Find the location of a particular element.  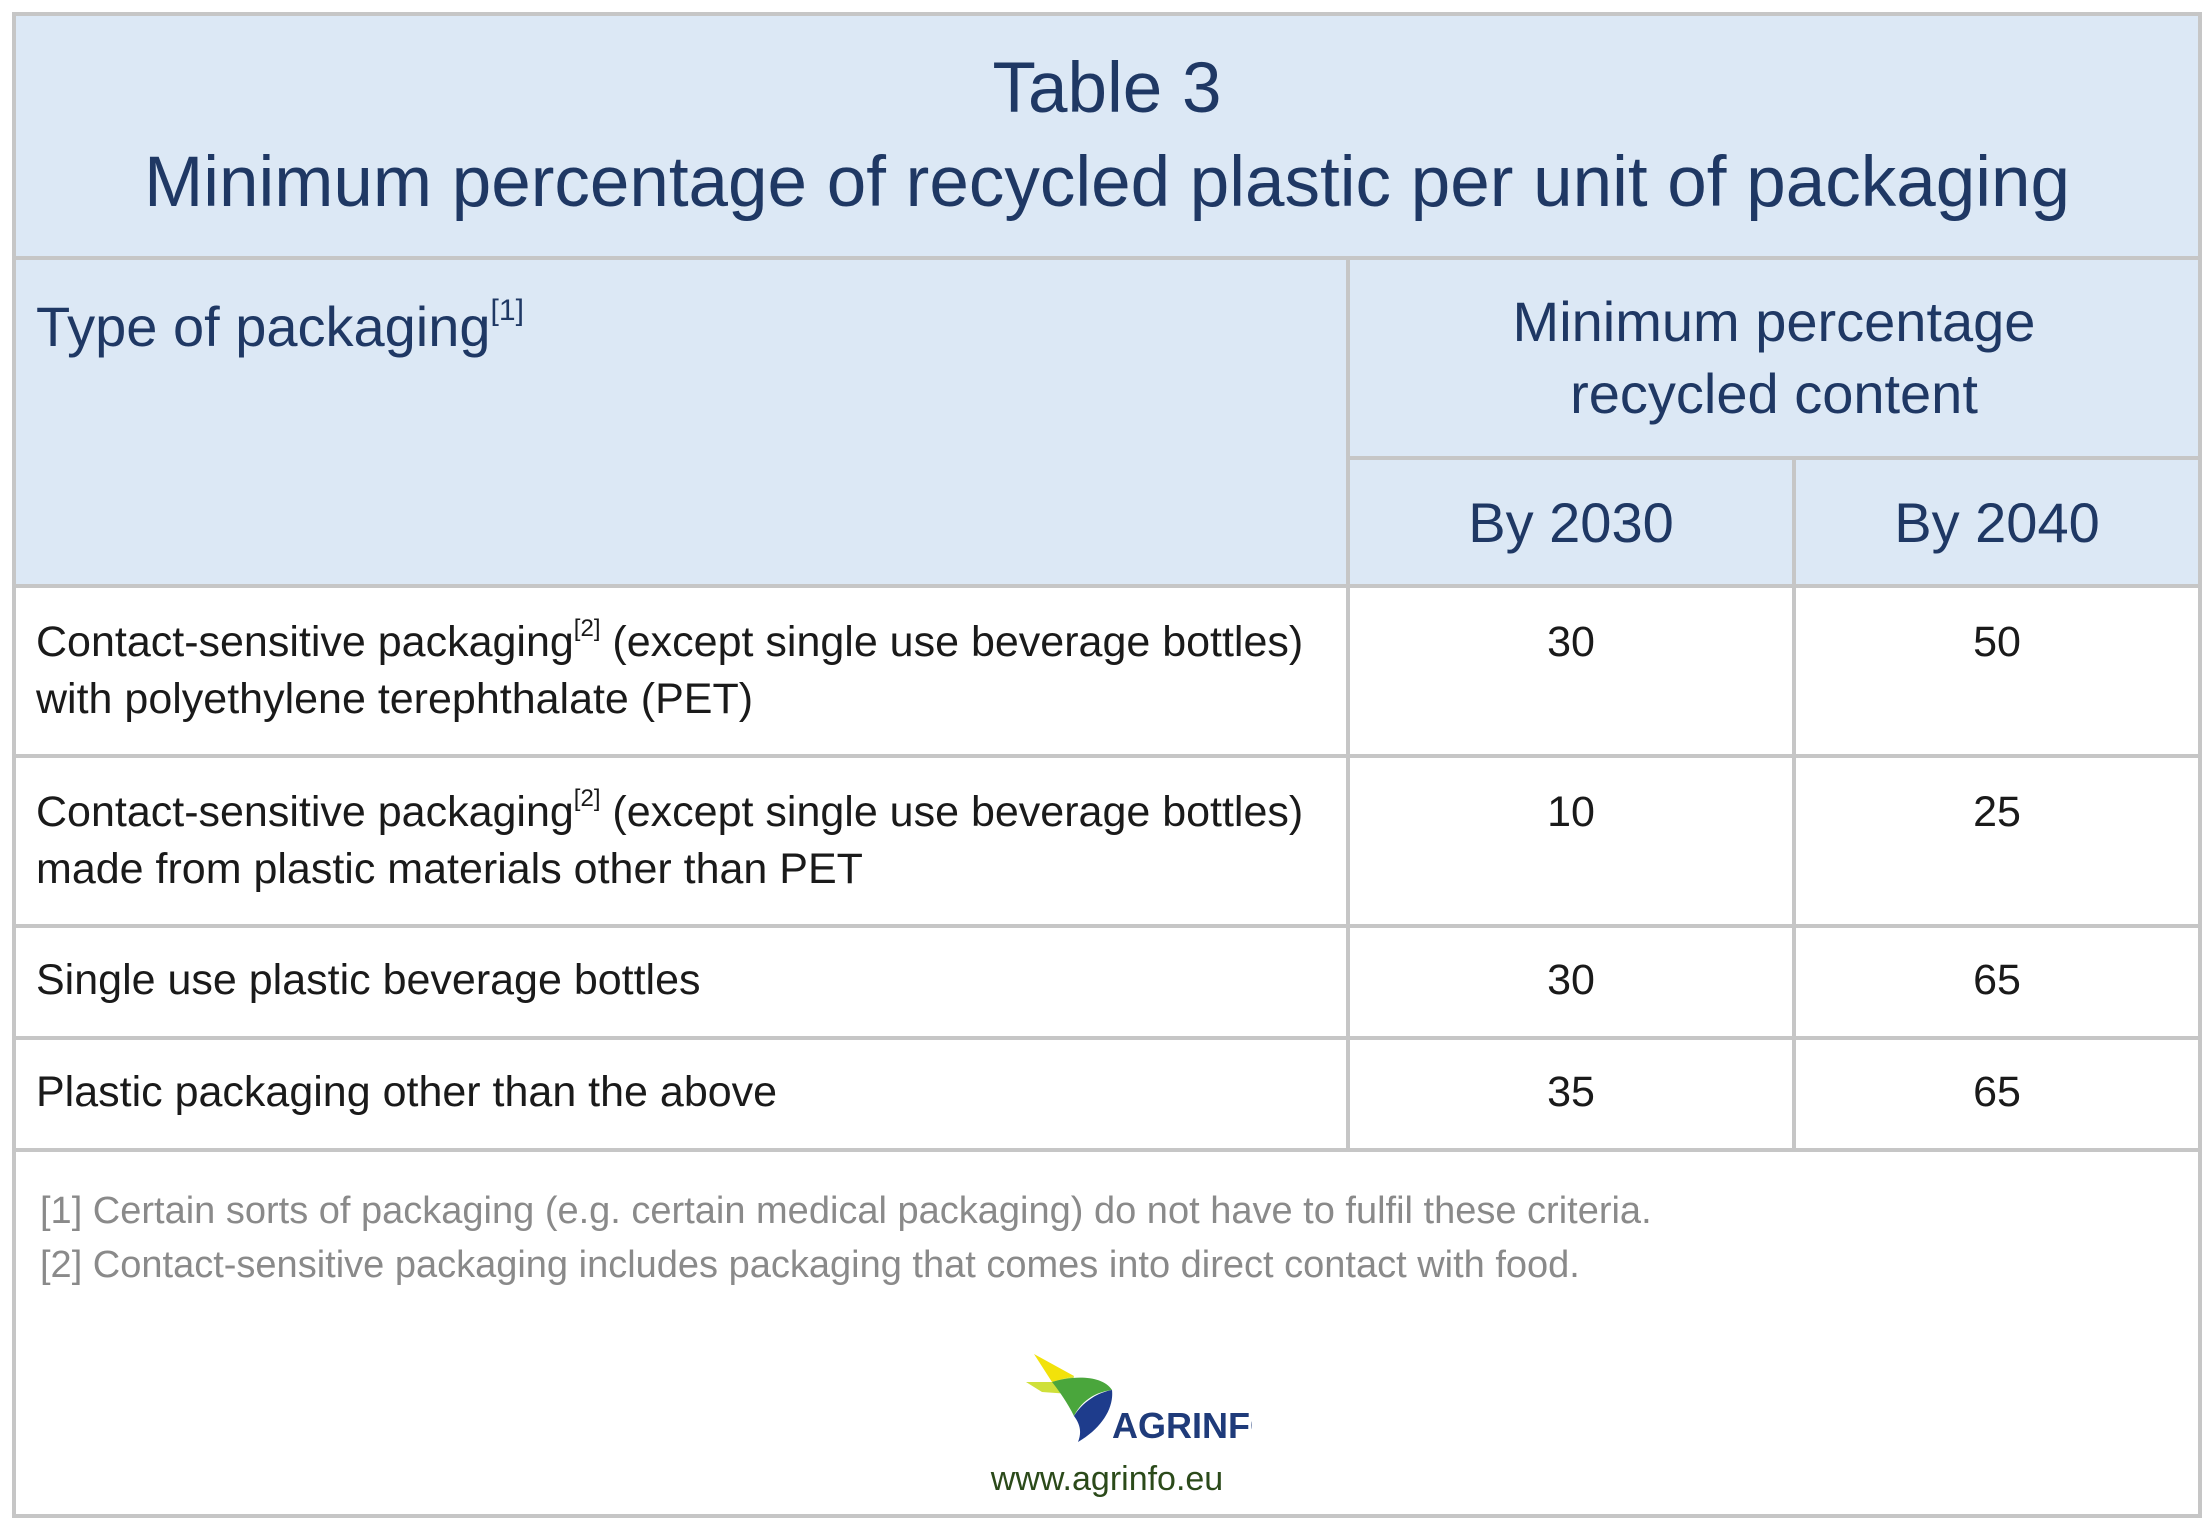

type-header-label: Type of packaging is located at coordinates (263, 326).